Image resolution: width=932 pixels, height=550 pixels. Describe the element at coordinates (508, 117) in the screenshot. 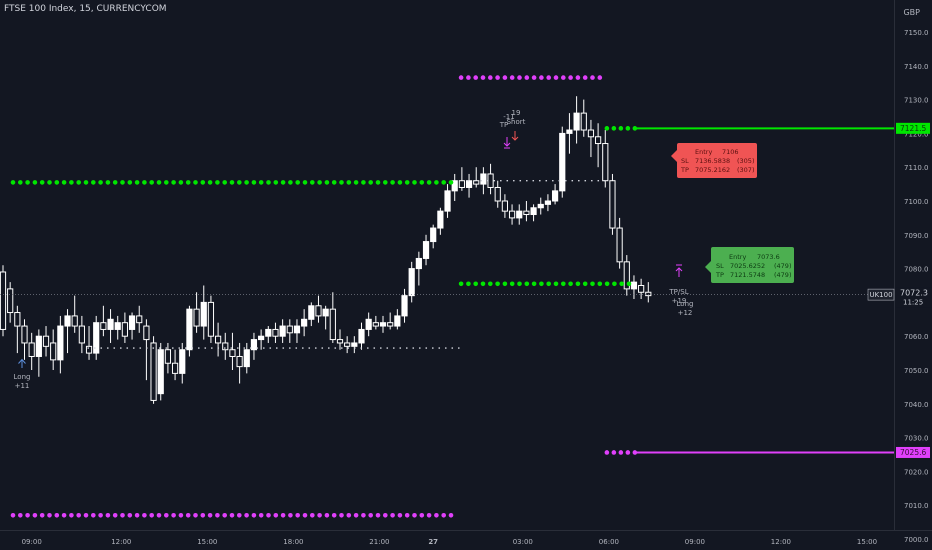

I see `short-top-qty: -11` at that location.